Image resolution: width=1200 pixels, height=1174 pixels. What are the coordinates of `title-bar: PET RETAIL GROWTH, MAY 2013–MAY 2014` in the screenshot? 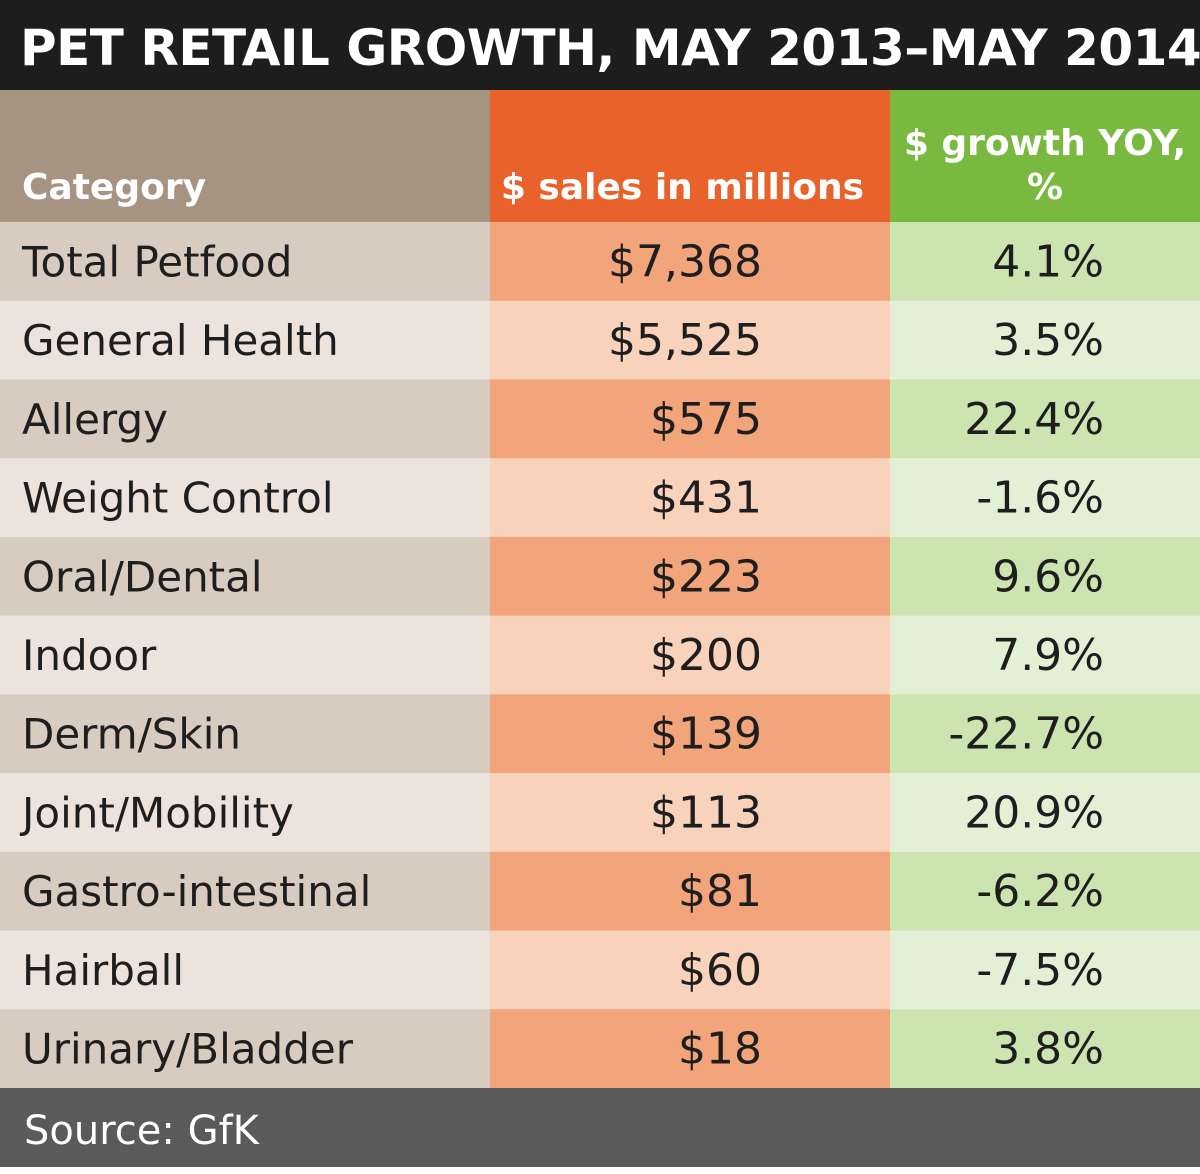 It's located at (600, 45).